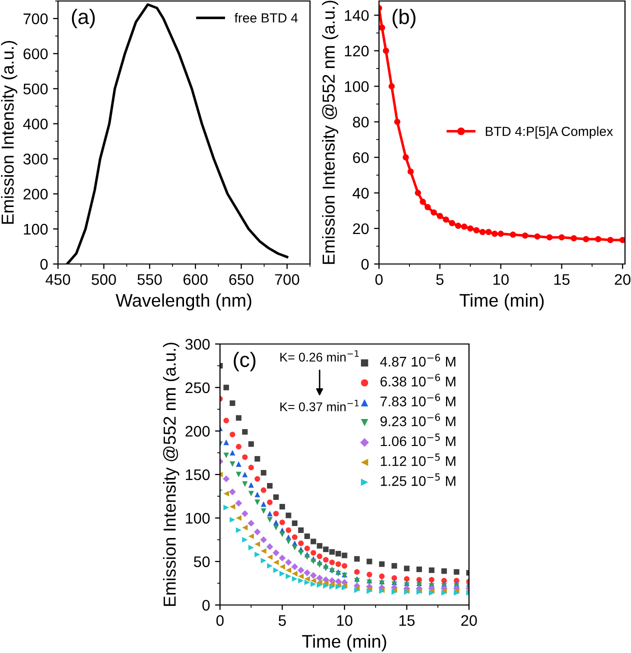 The image size is (631, 653). What do you see at coordinates (469, 620) in the screenshot?
I see `x-tick-label: 20` at bounding box center [469, 620].